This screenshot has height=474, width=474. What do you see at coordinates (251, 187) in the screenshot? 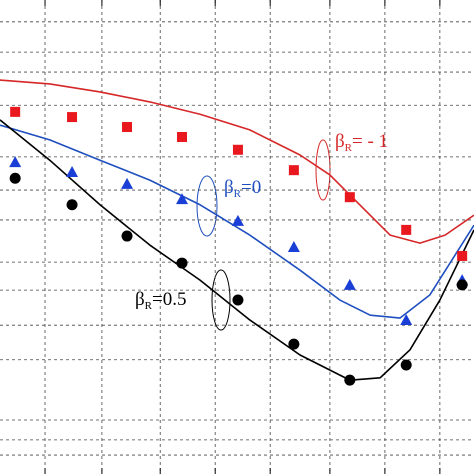
I see `annotation-text: =0` at bounding box center [251, 187].